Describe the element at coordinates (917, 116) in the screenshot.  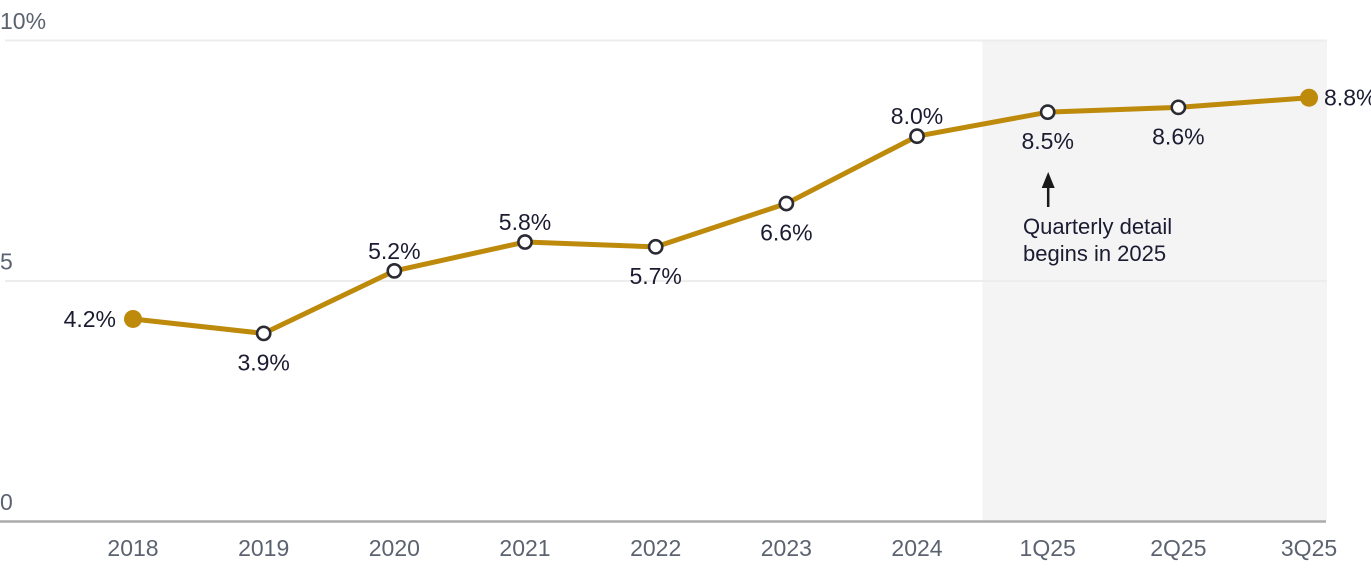
I see `data-point-label: 8.0%` at that location.